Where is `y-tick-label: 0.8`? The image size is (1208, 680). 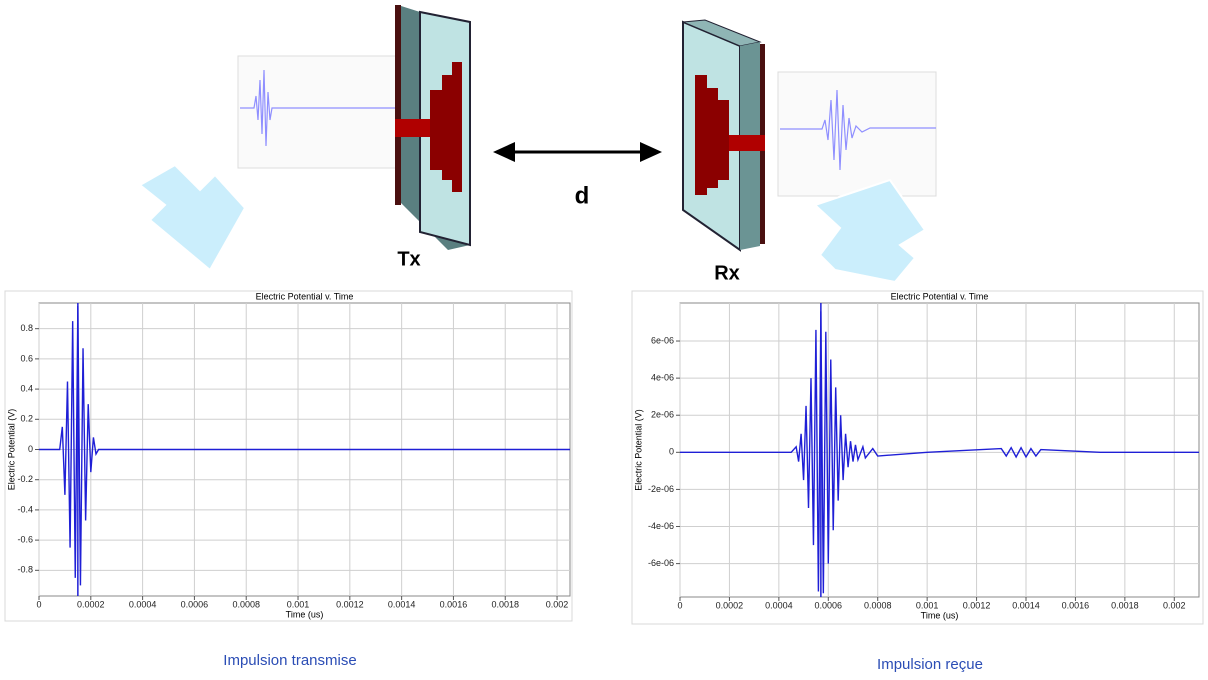
y-tick-label: 0.8 is located at coordinates (26, 328).